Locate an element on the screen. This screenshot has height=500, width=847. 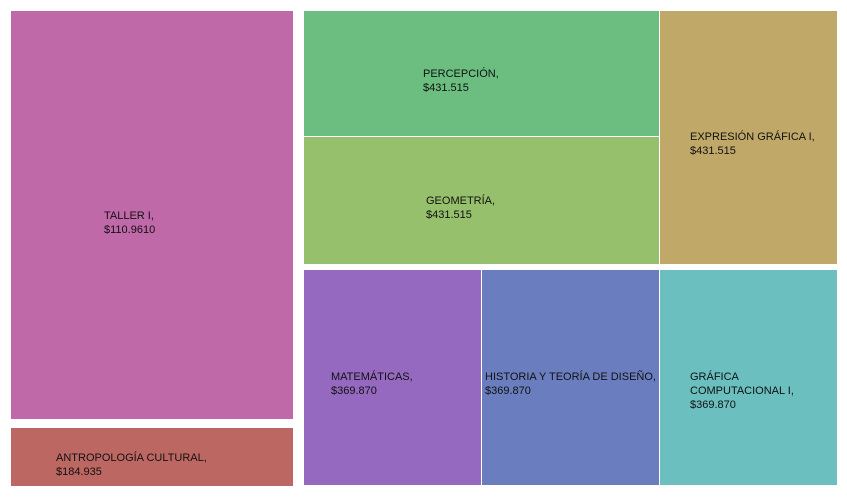
tile-label-group: EXPRESIÓN GRÁFICA I, $431.515 is located at coordinates (762, 144).